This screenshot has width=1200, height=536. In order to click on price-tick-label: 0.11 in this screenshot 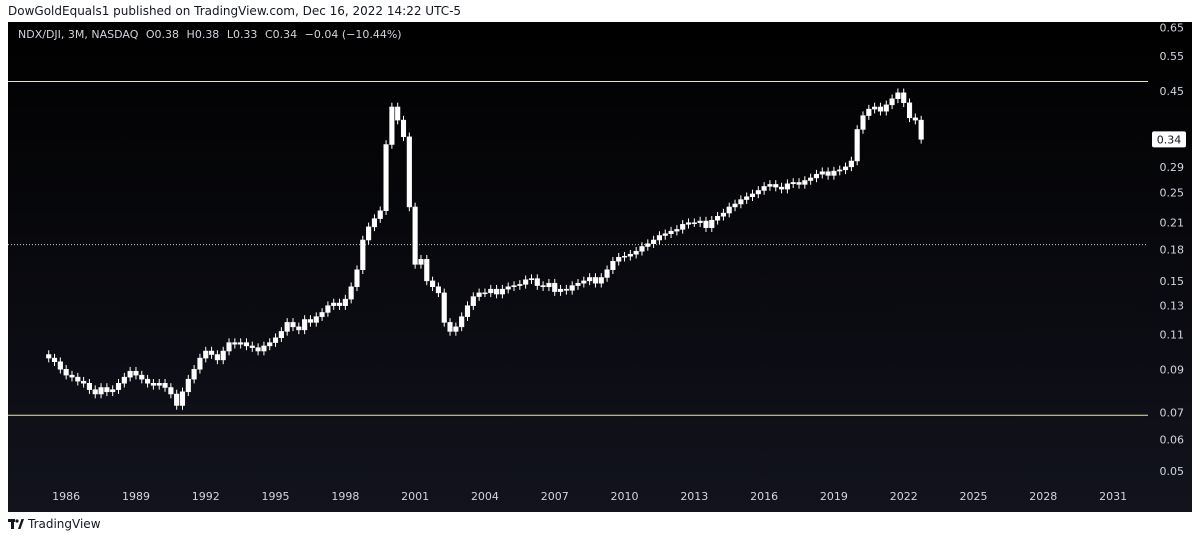, I will do `click(1172, 335)`.